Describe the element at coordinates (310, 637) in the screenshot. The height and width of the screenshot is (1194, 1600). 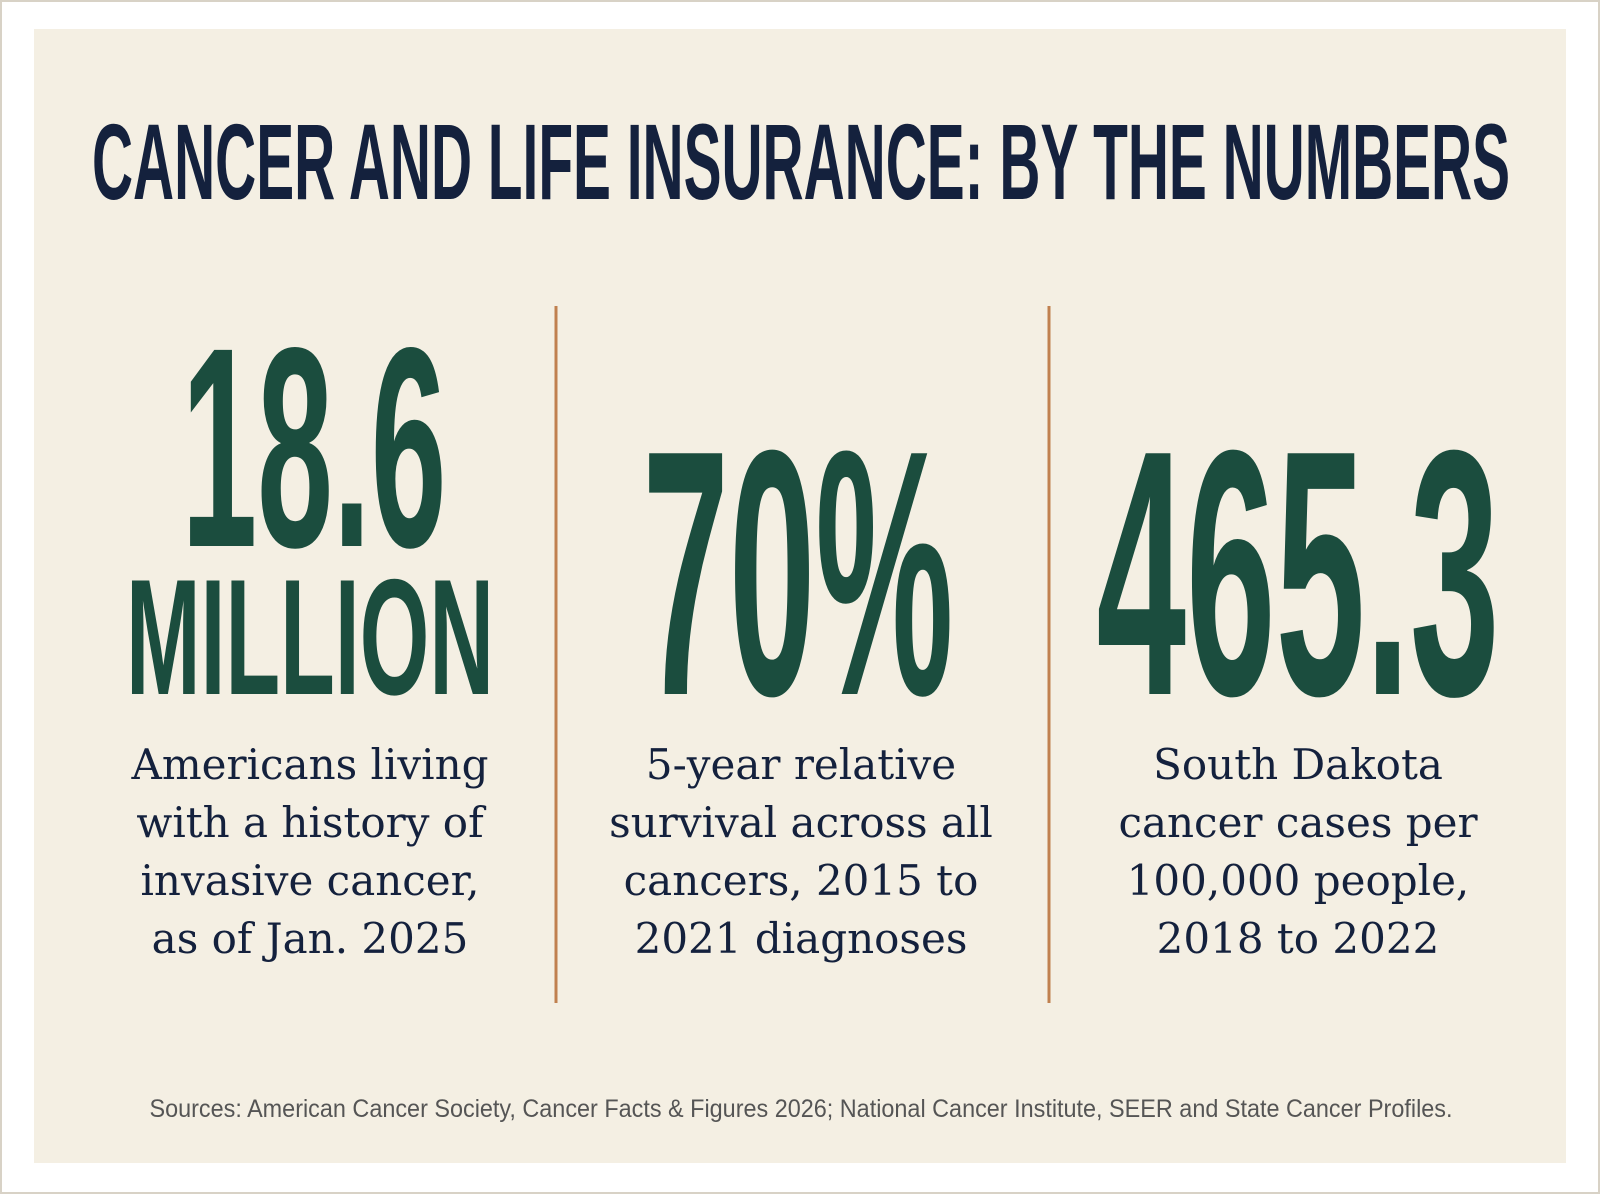
I see `stat-unit: MILLION` at that location.